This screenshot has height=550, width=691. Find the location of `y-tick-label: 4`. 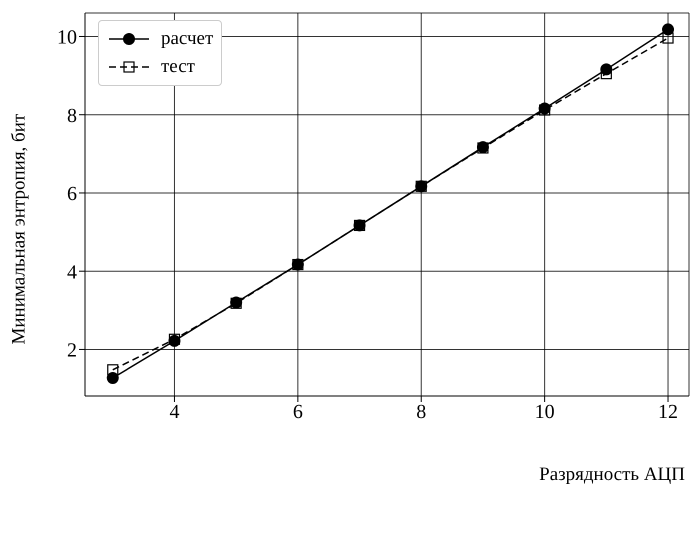

y-tick-label: 4 is located at coordinates (72, 272).